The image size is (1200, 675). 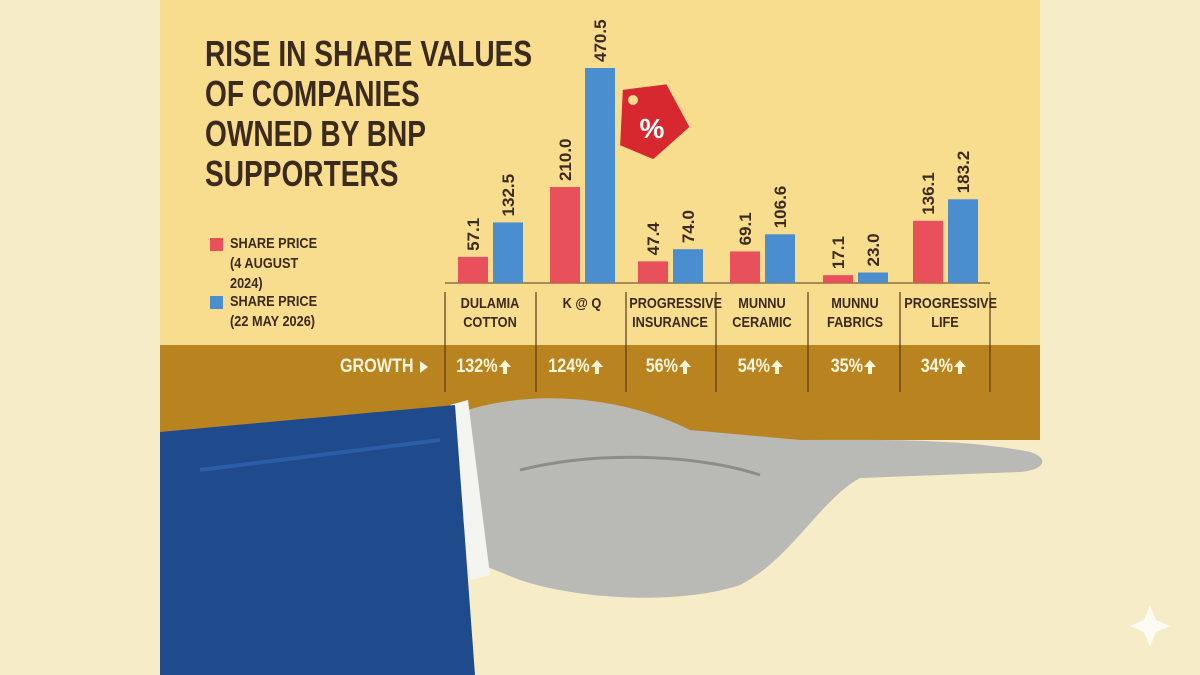 I want to click on growth-label: GROWTH, so click(x=377, y=366).